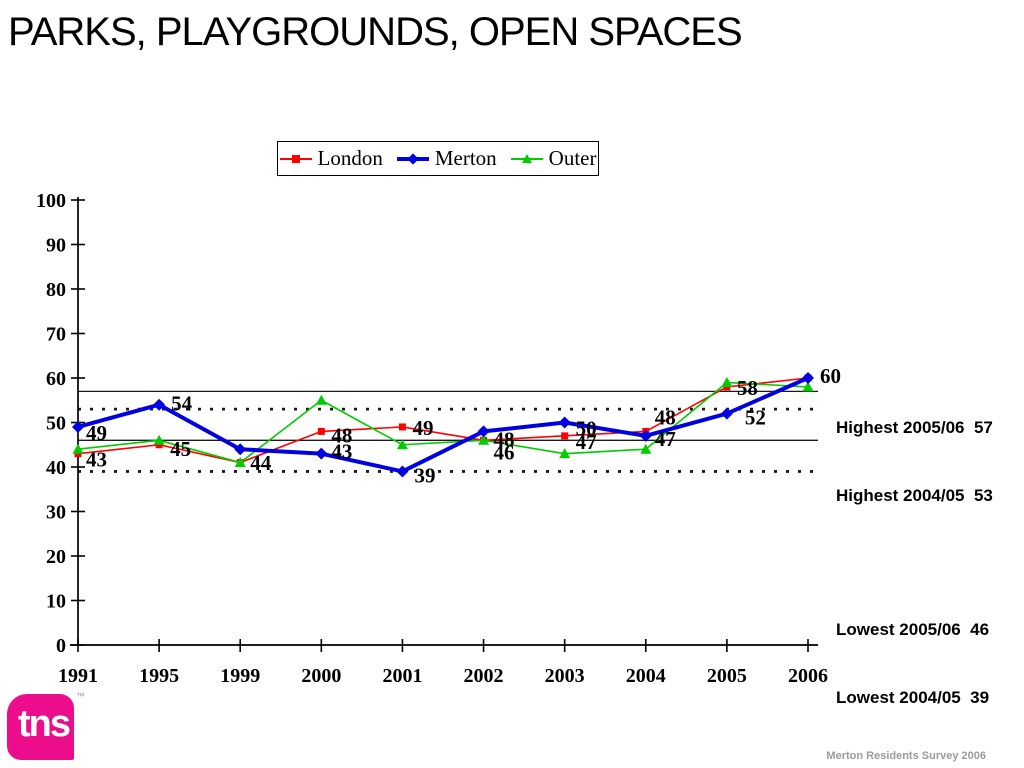 This screenshot has height=768, width=1024. I want to click on marker-outer-1995, so click(159, 439).